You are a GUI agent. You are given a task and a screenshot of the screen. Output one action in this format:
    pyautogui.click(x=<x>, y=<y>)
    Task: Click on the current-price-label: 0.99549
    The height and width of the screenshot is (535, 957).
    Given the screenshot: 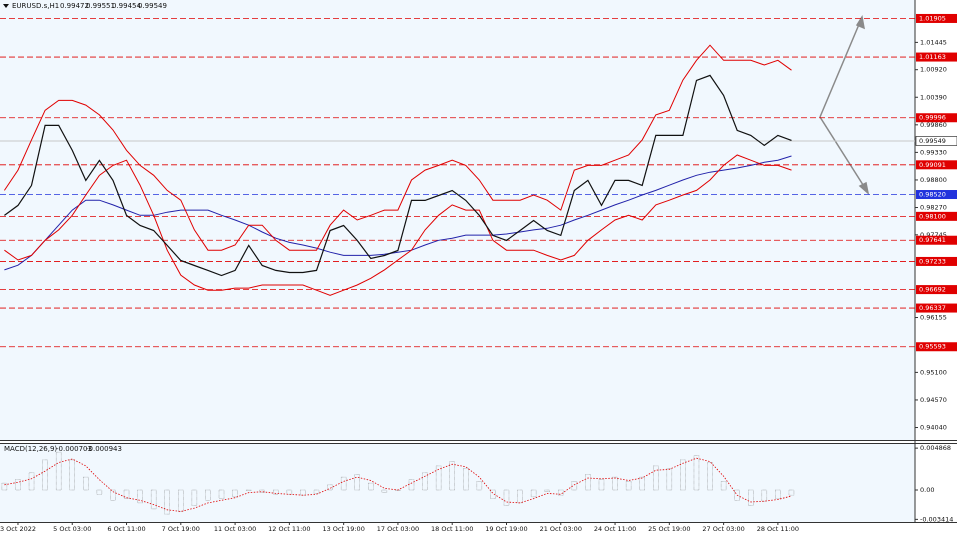 What is the action you would take?
    pyautogui.click(x=932, y=141)
    